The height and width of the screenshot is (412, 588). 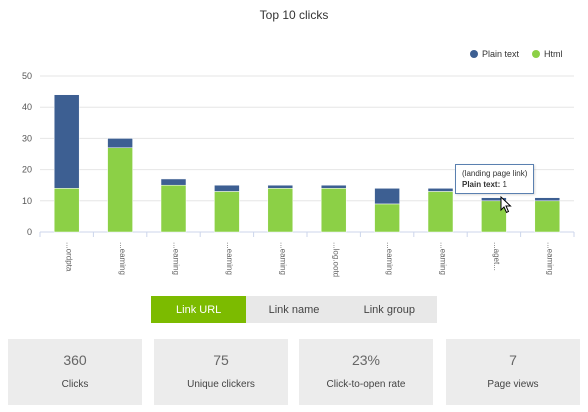 What do you see at coordinates (29, 232) in the screenshot?
I see `y-tick-label: 0` at bounding box center [29, 232].